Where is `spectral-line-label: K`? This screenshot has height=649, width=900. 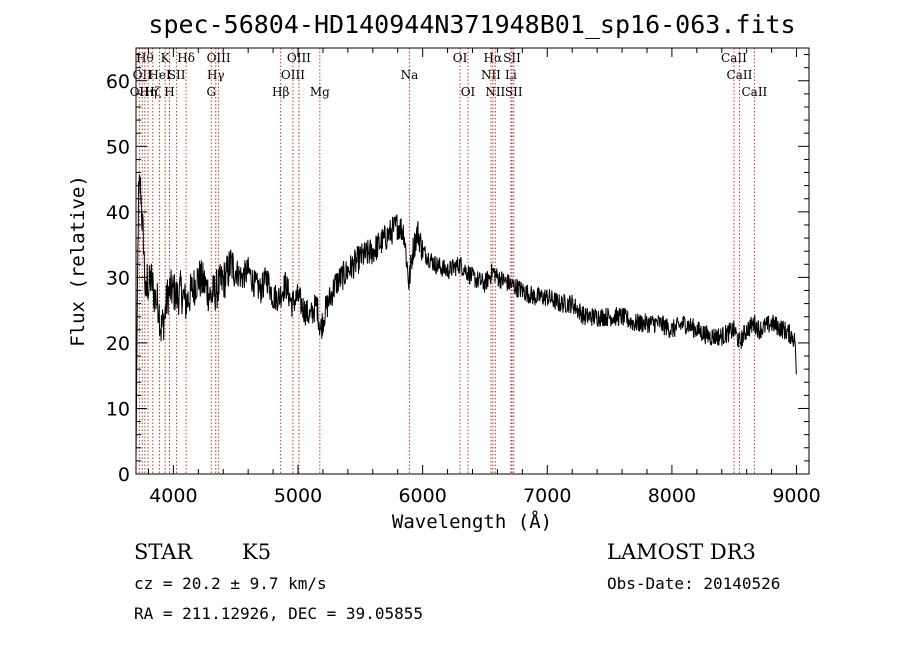
spectral-line-label: K is located at coordinates (166, 58).